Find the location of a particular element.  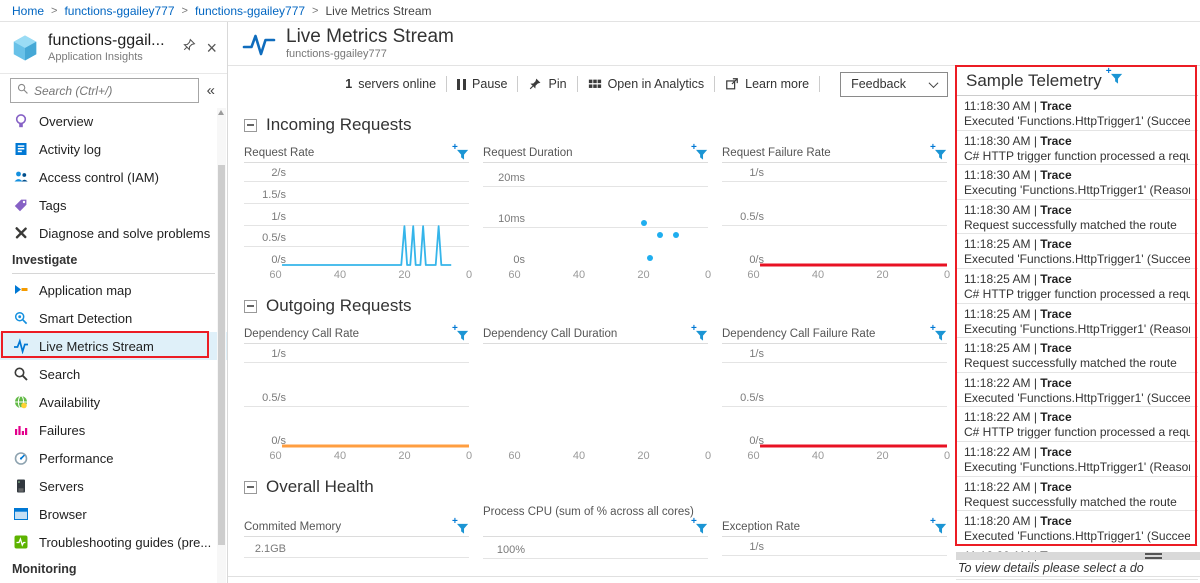

sidebar-item-label: Browser is located at coordinates (63, 514).